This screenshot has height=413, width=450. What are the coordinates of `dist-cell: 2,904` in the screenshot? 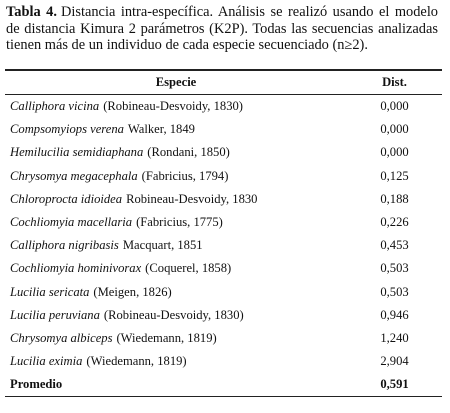 It's located at (394, 361).